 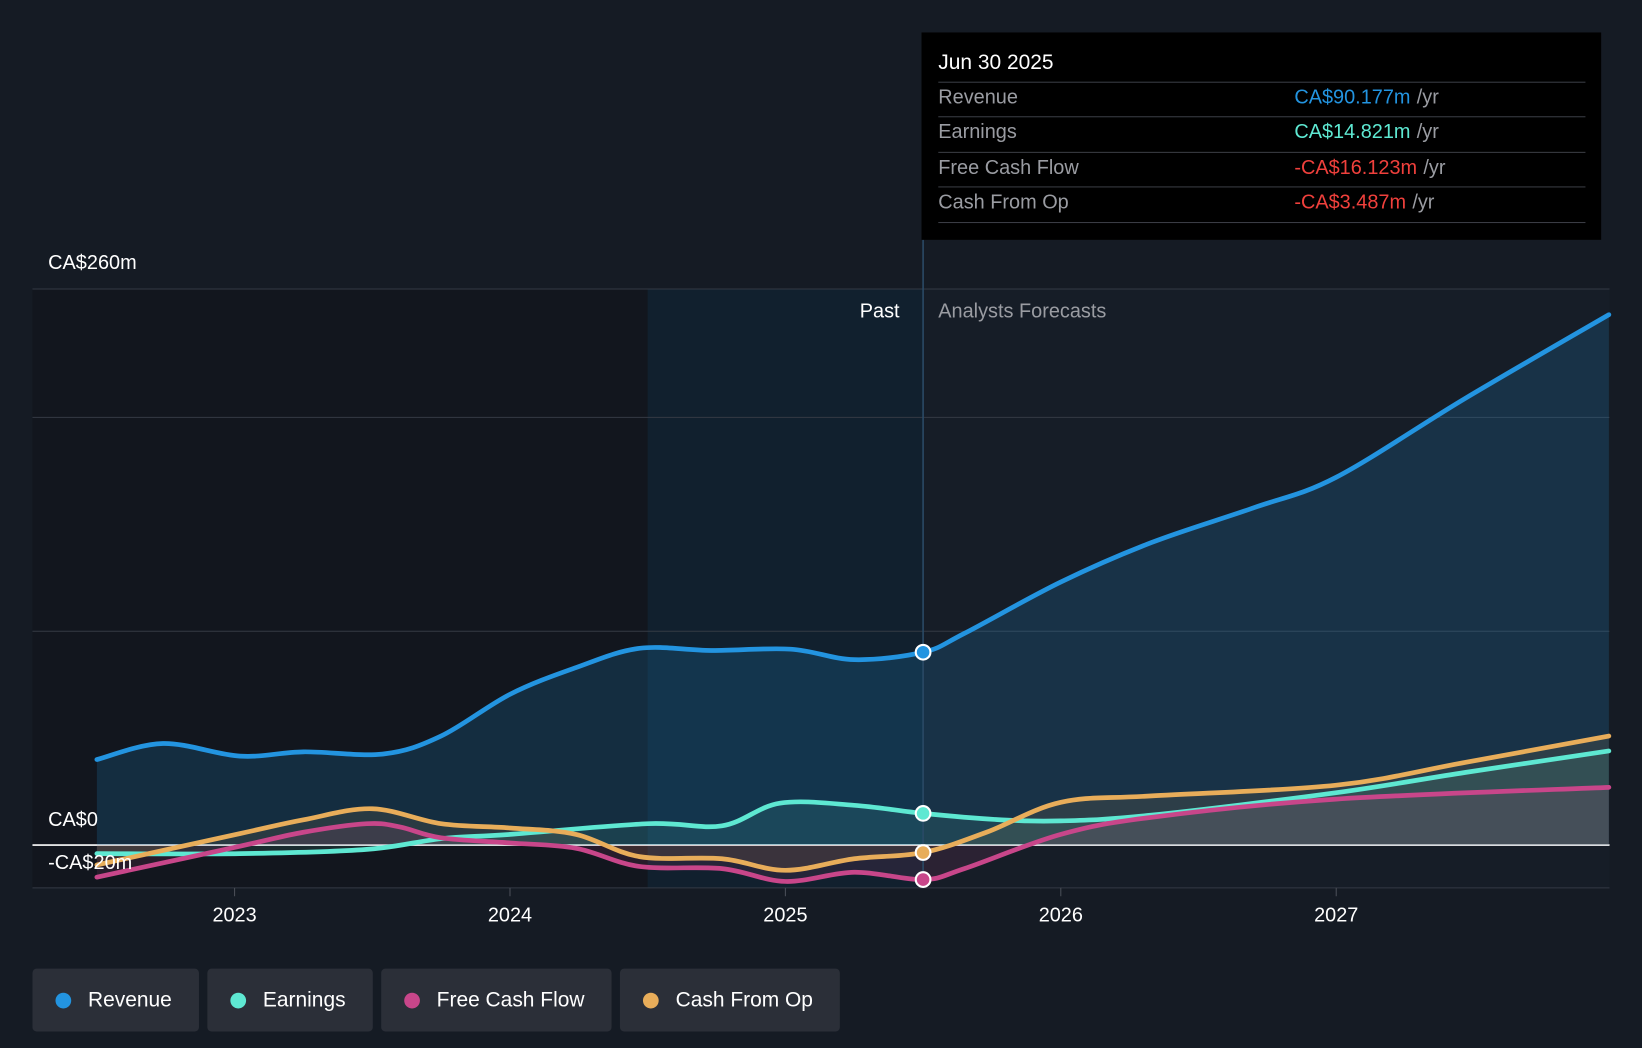 I want to click on tooltip-label: Cash From Op, so click(x=1003, y=202).